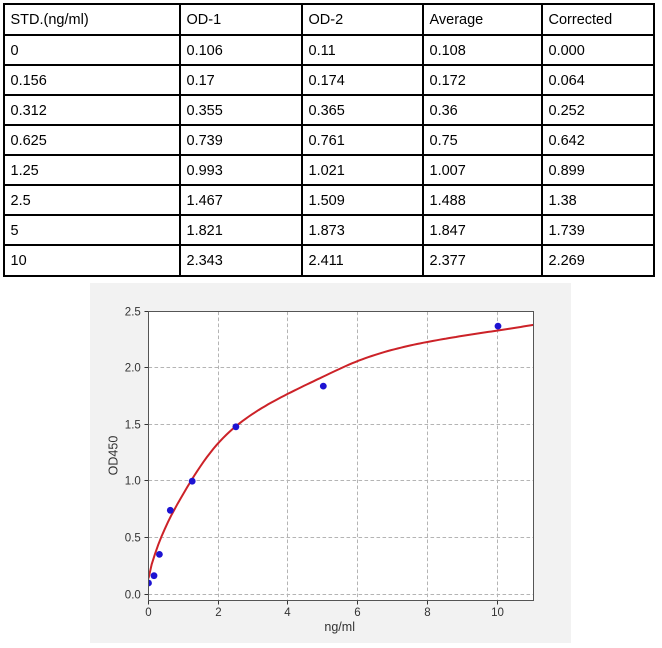  Describe the element at coordinates (133, 596) in the screenshot. I see `svg-text: 0.0` at that location.